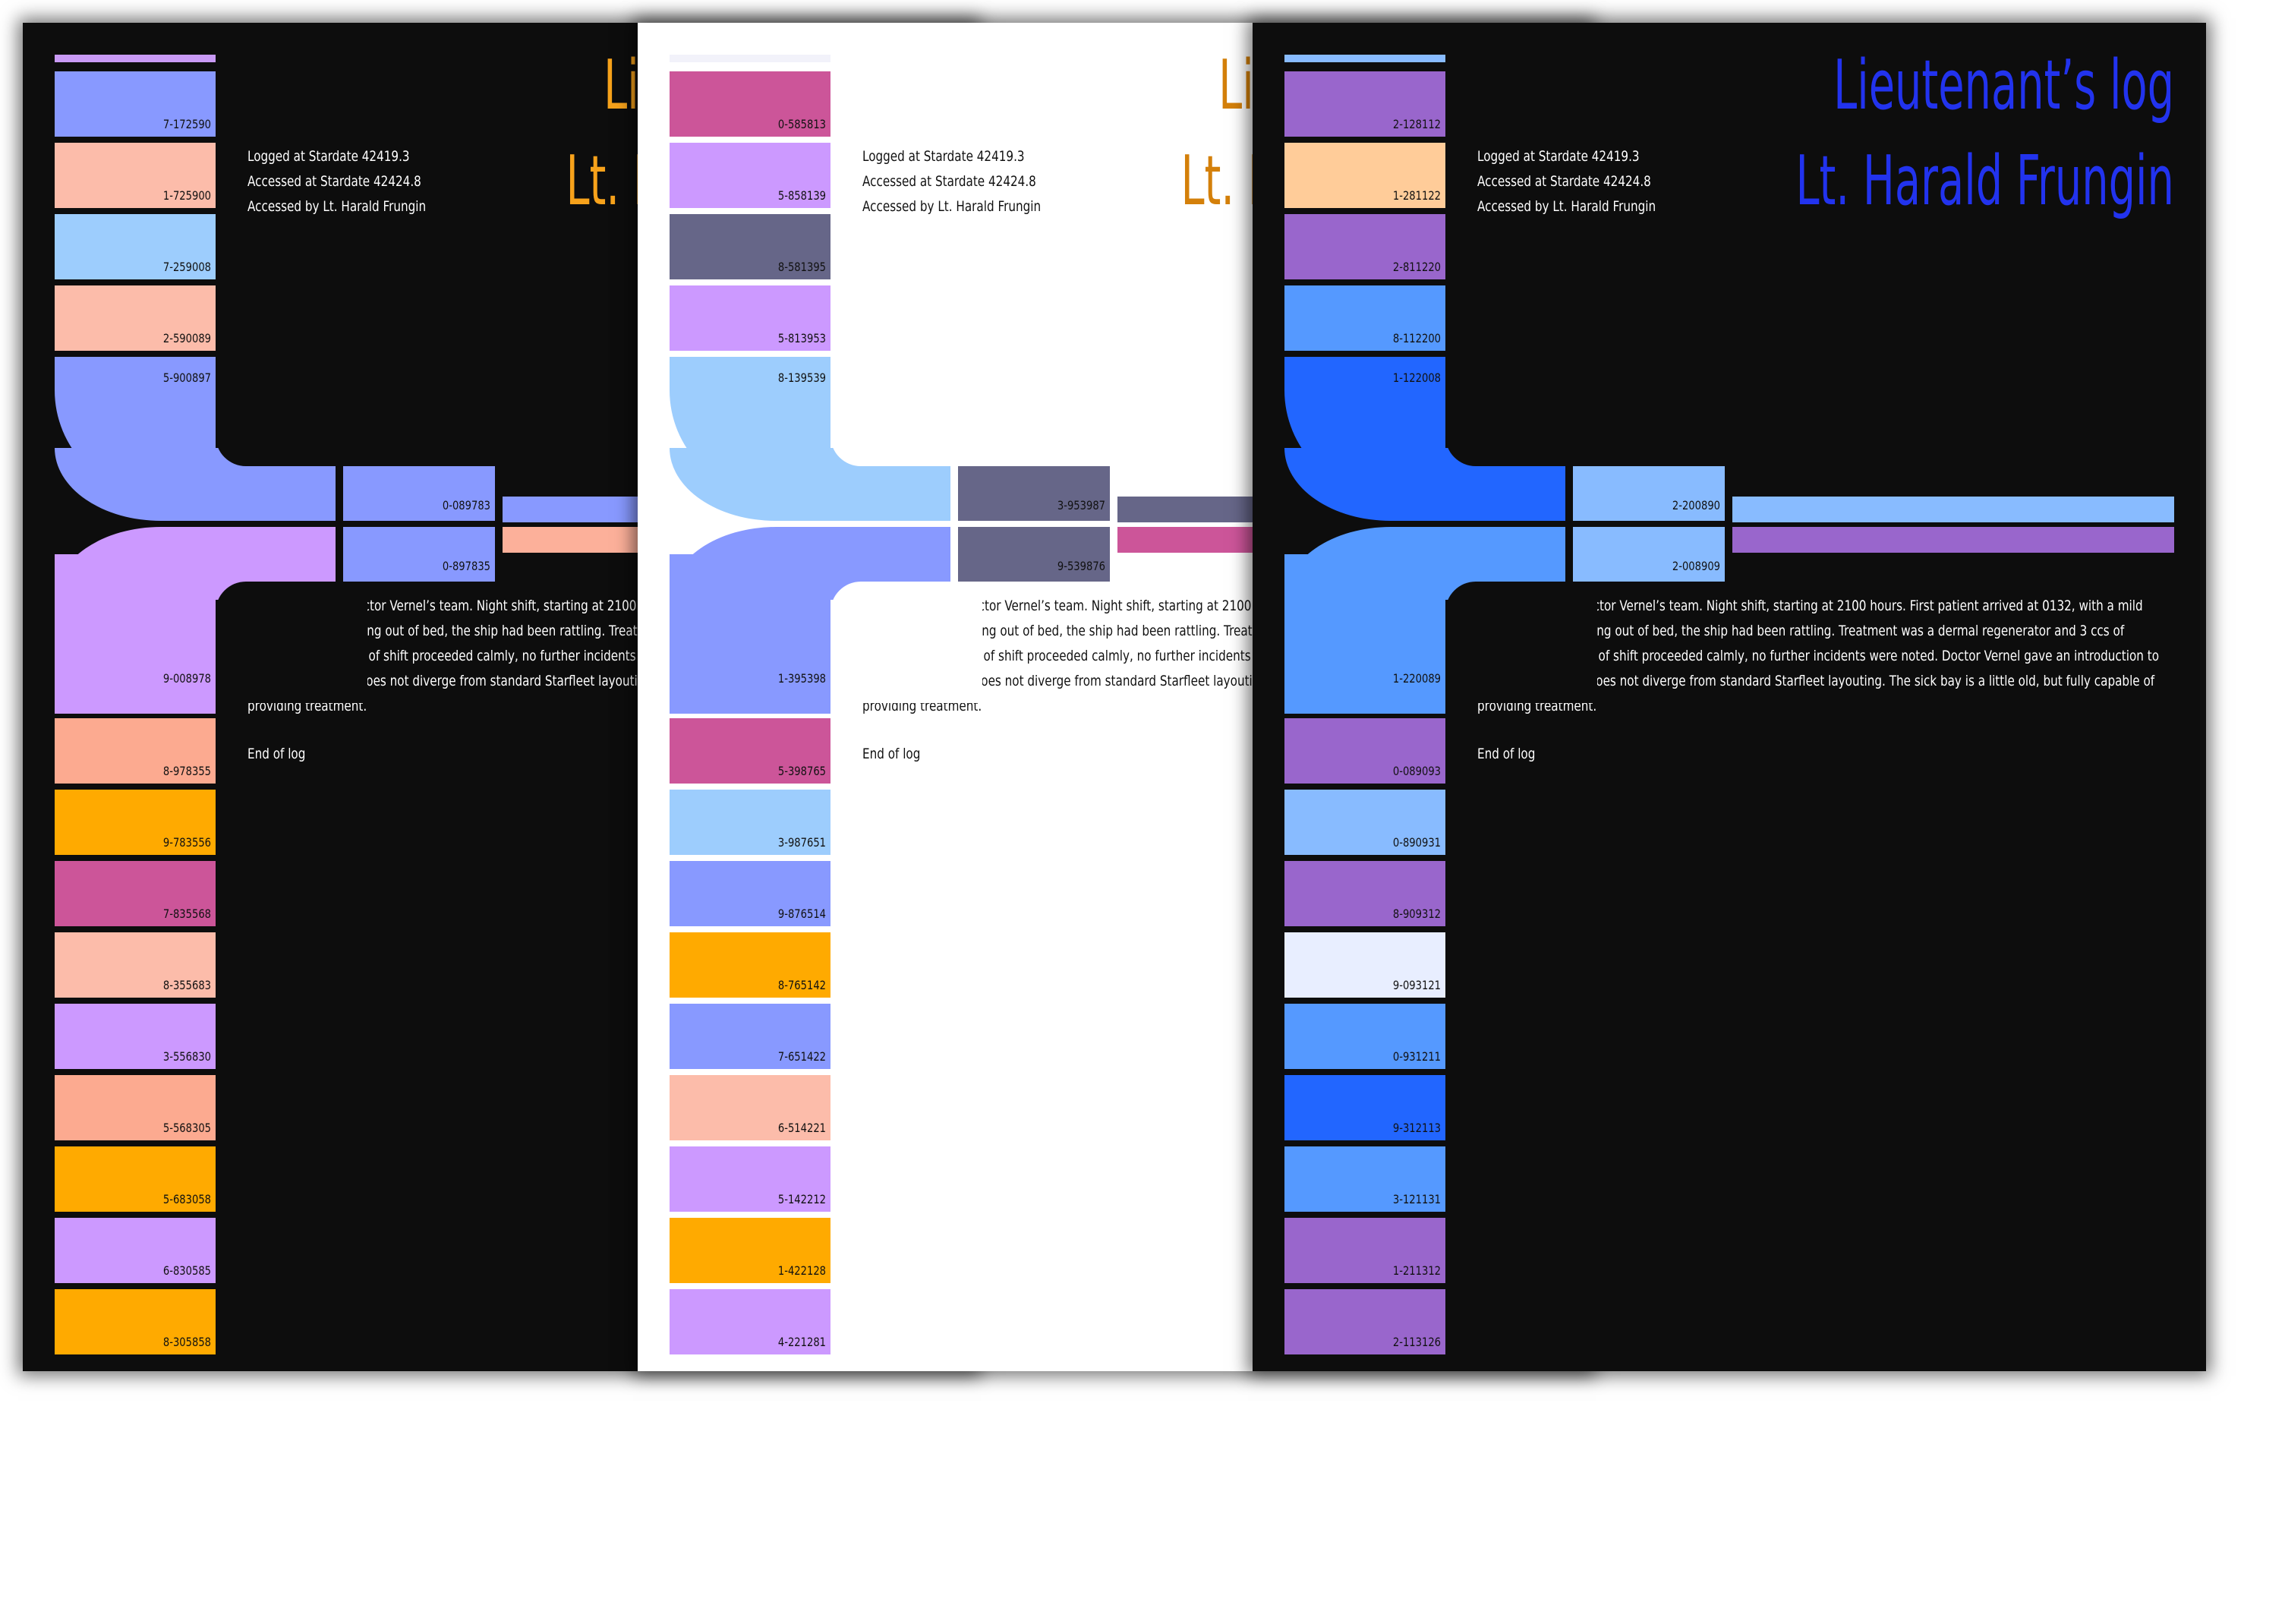 The height and width of the screenshot is (1624, 2285). What do you see at coordinates (186, 1342) in the screenshot?
I see `panel-code: 8-305858` at bounding box center [186, 1342].